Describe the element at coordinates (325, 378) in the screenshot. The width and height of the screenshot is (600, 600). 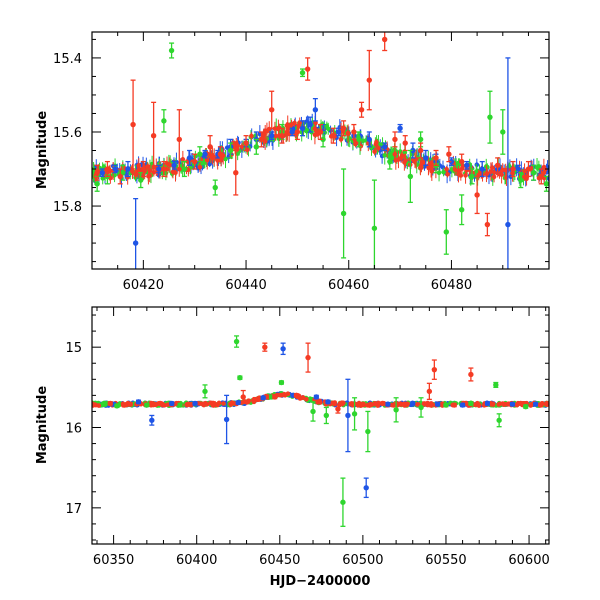
I see `series-2-points` at that location.